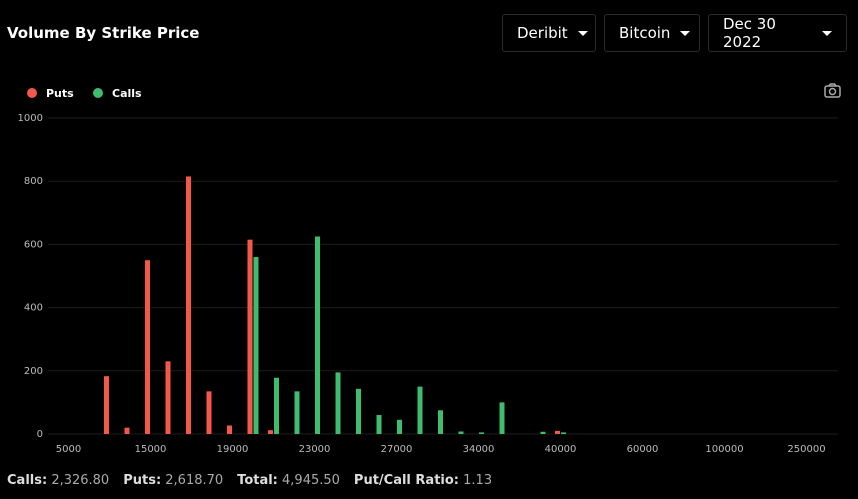 The image size is (858, 499). I want to click on y-tick-label: 400, so click(33, 308).